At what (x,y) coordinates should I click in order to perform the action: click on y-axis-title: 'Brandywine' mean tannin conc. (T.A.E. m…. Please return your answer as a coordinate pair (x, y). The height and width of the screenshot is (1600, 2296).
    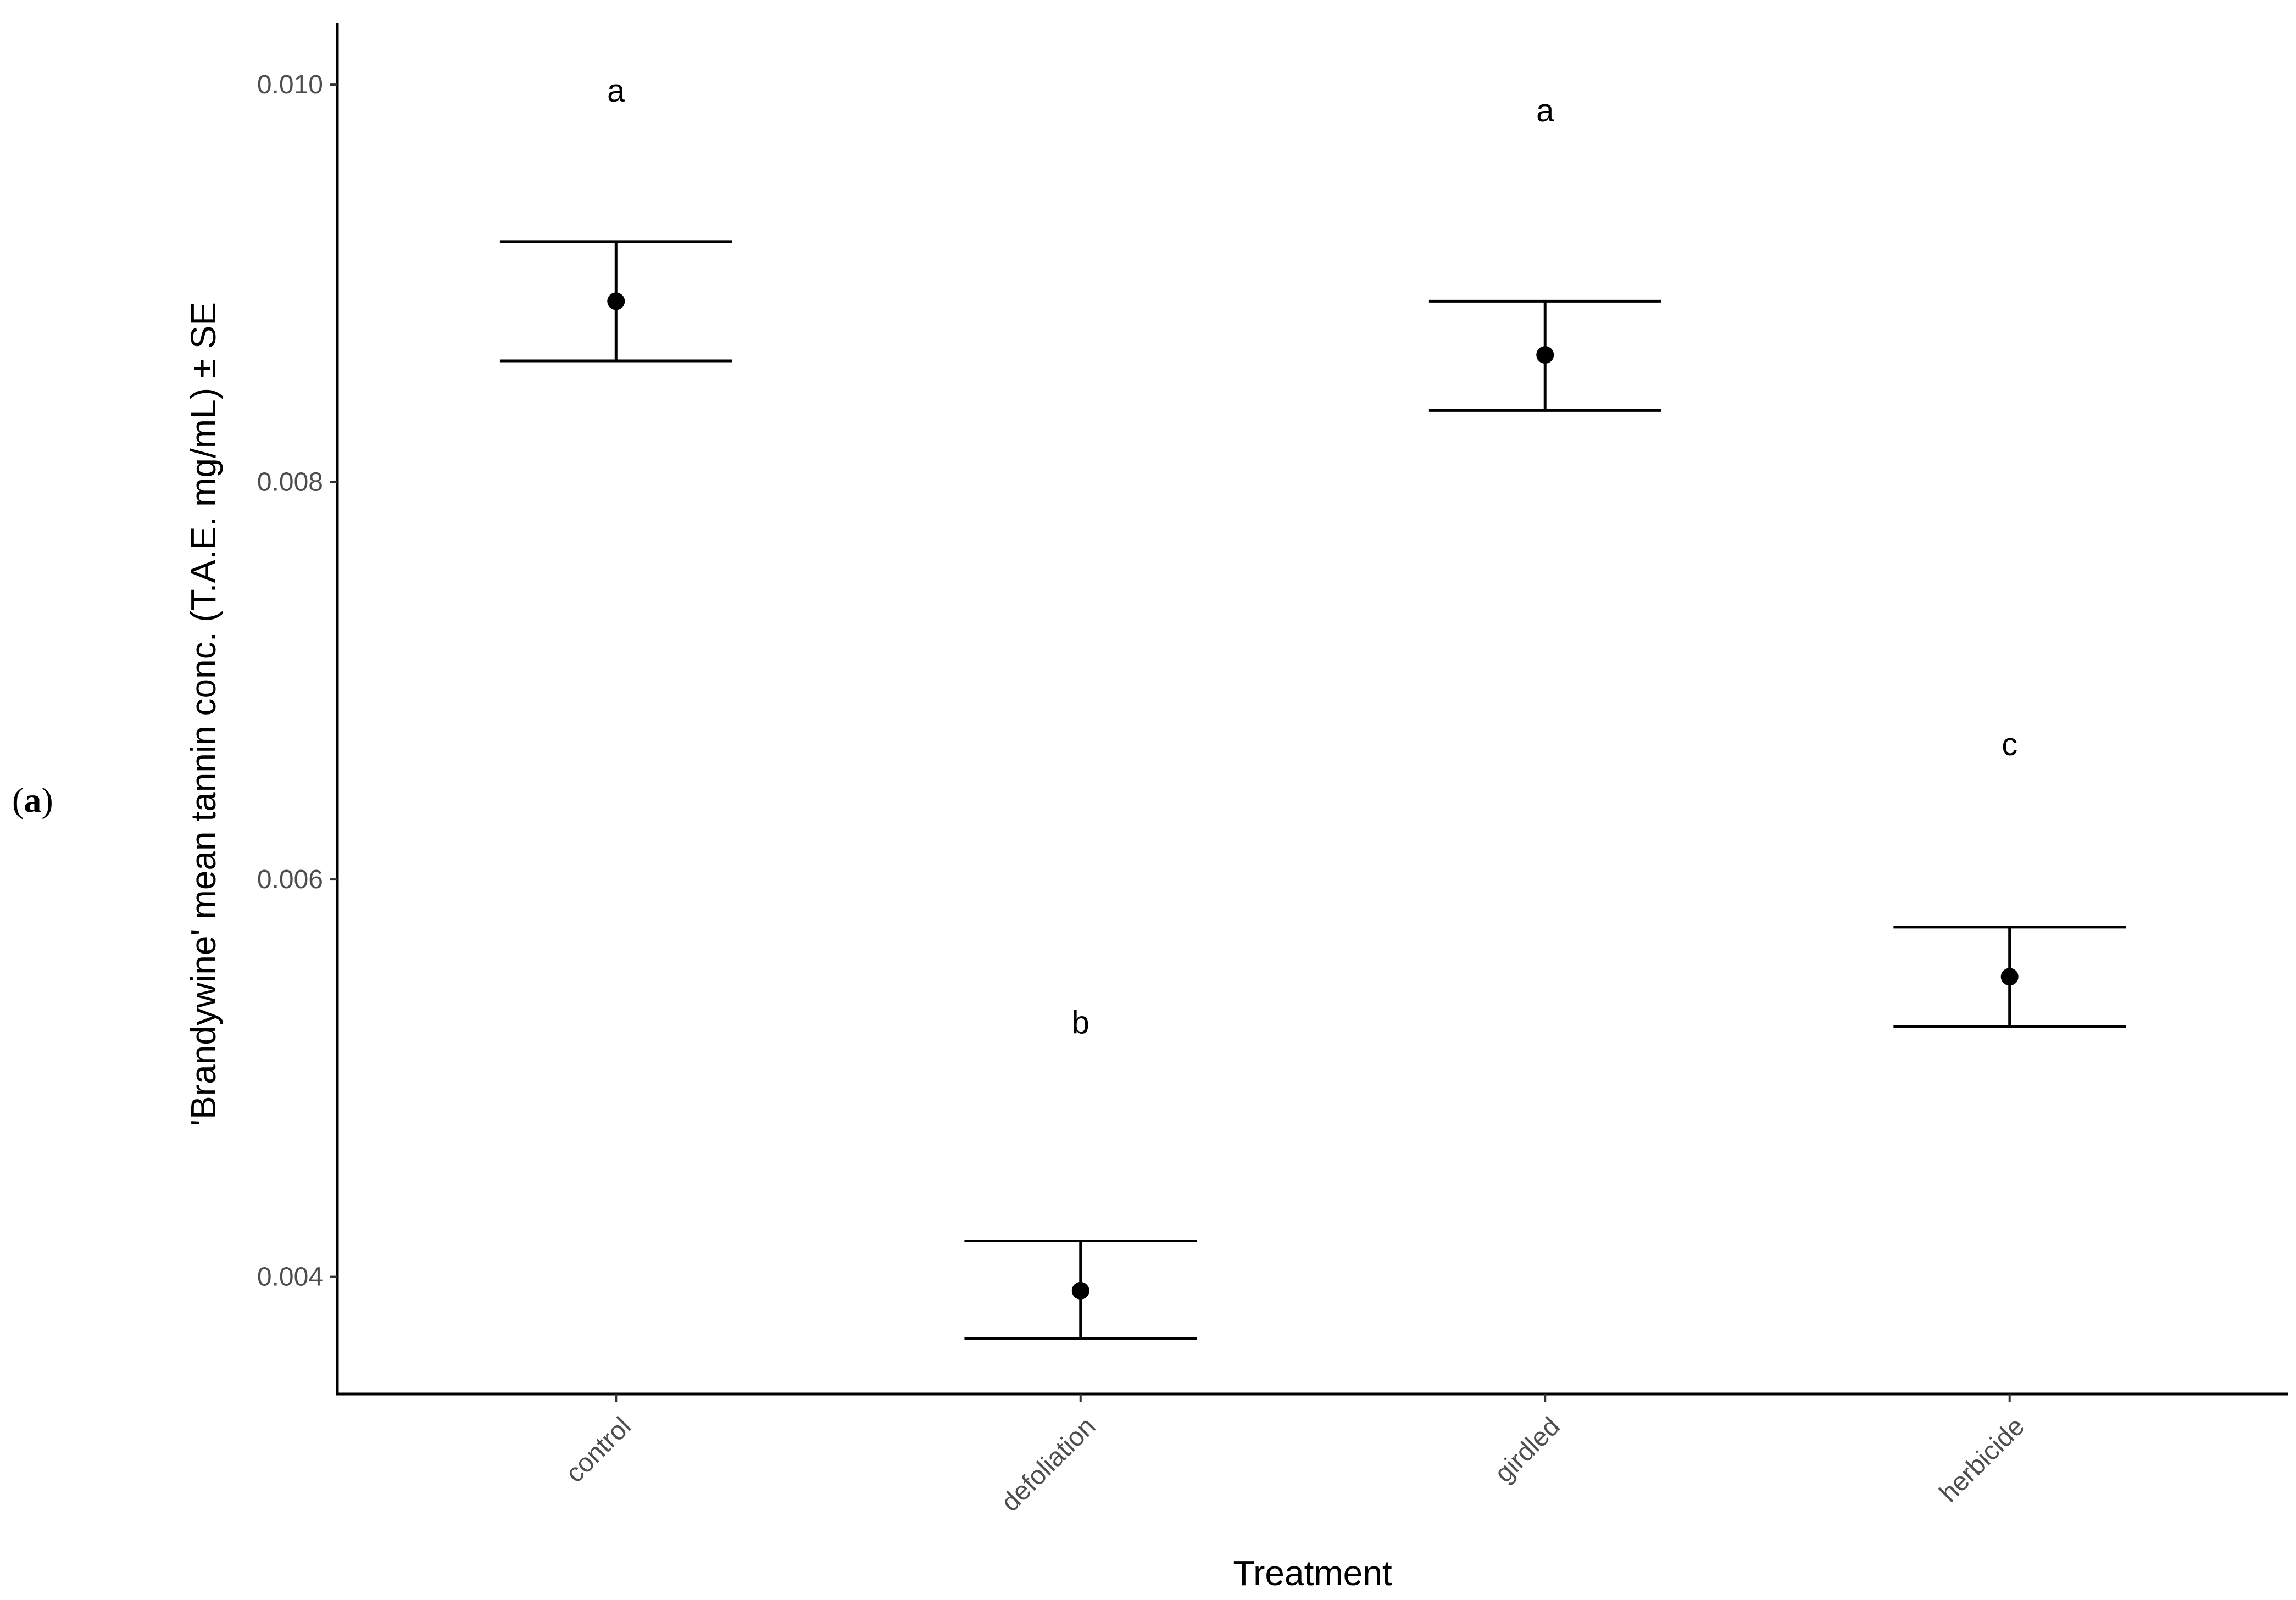
    Looking at the image, I should click on (203, 714).